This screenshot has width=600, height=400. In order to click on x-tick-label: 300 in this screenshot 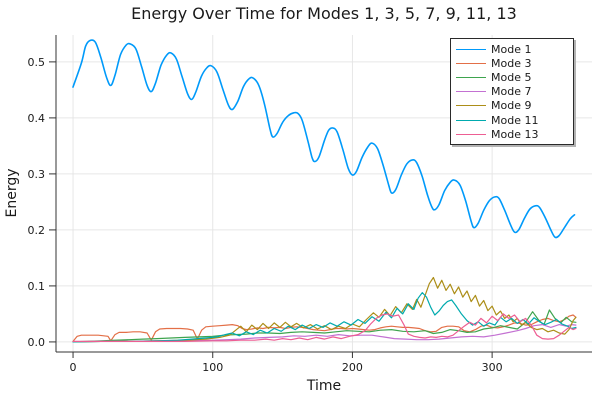, I will do `click(492, 367)`.